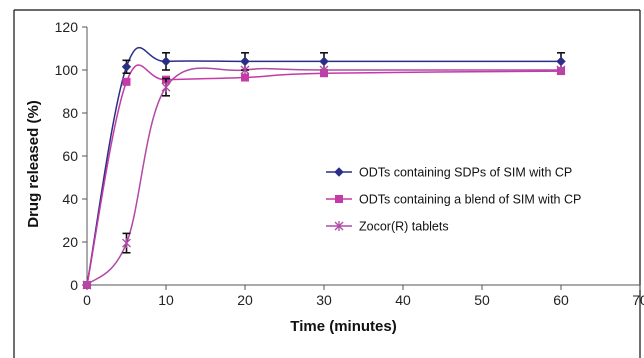  Describe the element at coordinates (638, 300) in the screenshot. I see `x-tick-label: 70` at that location.